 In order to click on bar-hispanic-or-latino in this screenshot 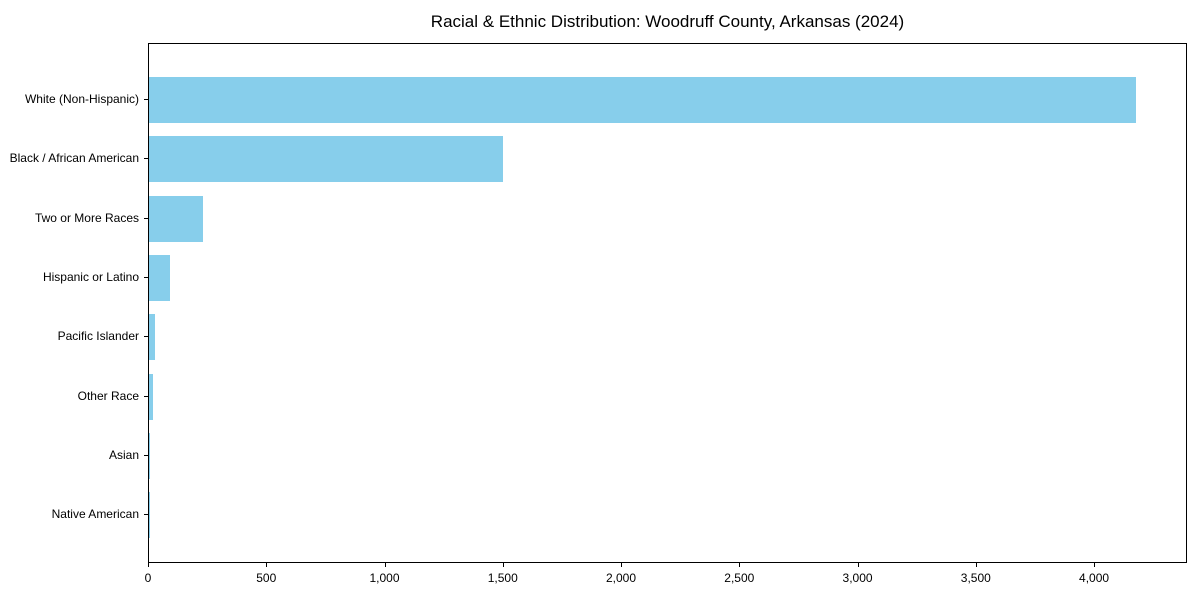, I will do `click(159, 277)`.